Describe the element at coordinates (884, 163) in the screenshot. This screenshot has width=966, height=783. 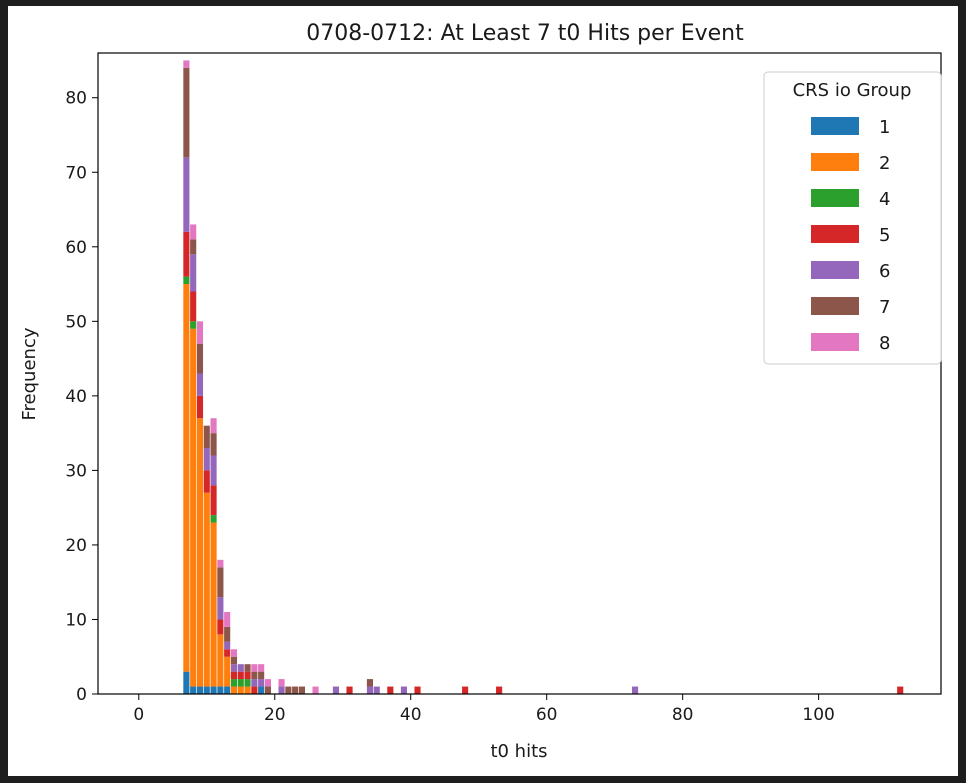
I see `legend-label-2: 2` at that location.